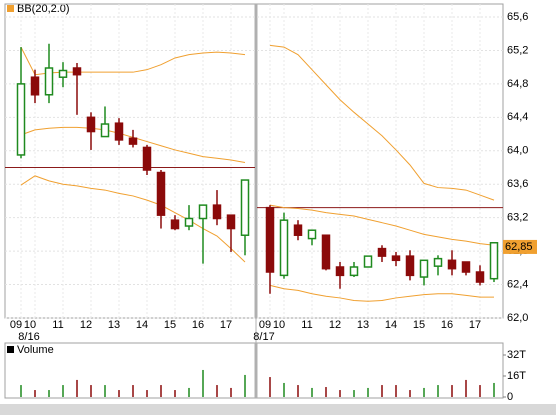 This screenshot has height=415, width=556. I want to click on x-tick-label: 16, so click(198, 325).